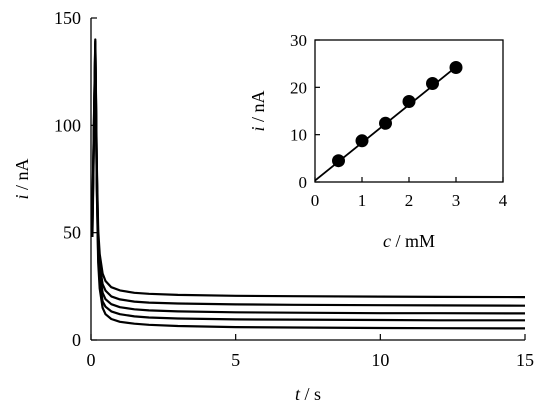 Image resolution: width=550 pixels, height=410 pixels. Describe the element at coordinates (413, 241) in the screenshot. I see `inset-x-axis-title-unit: / mM` at that location.